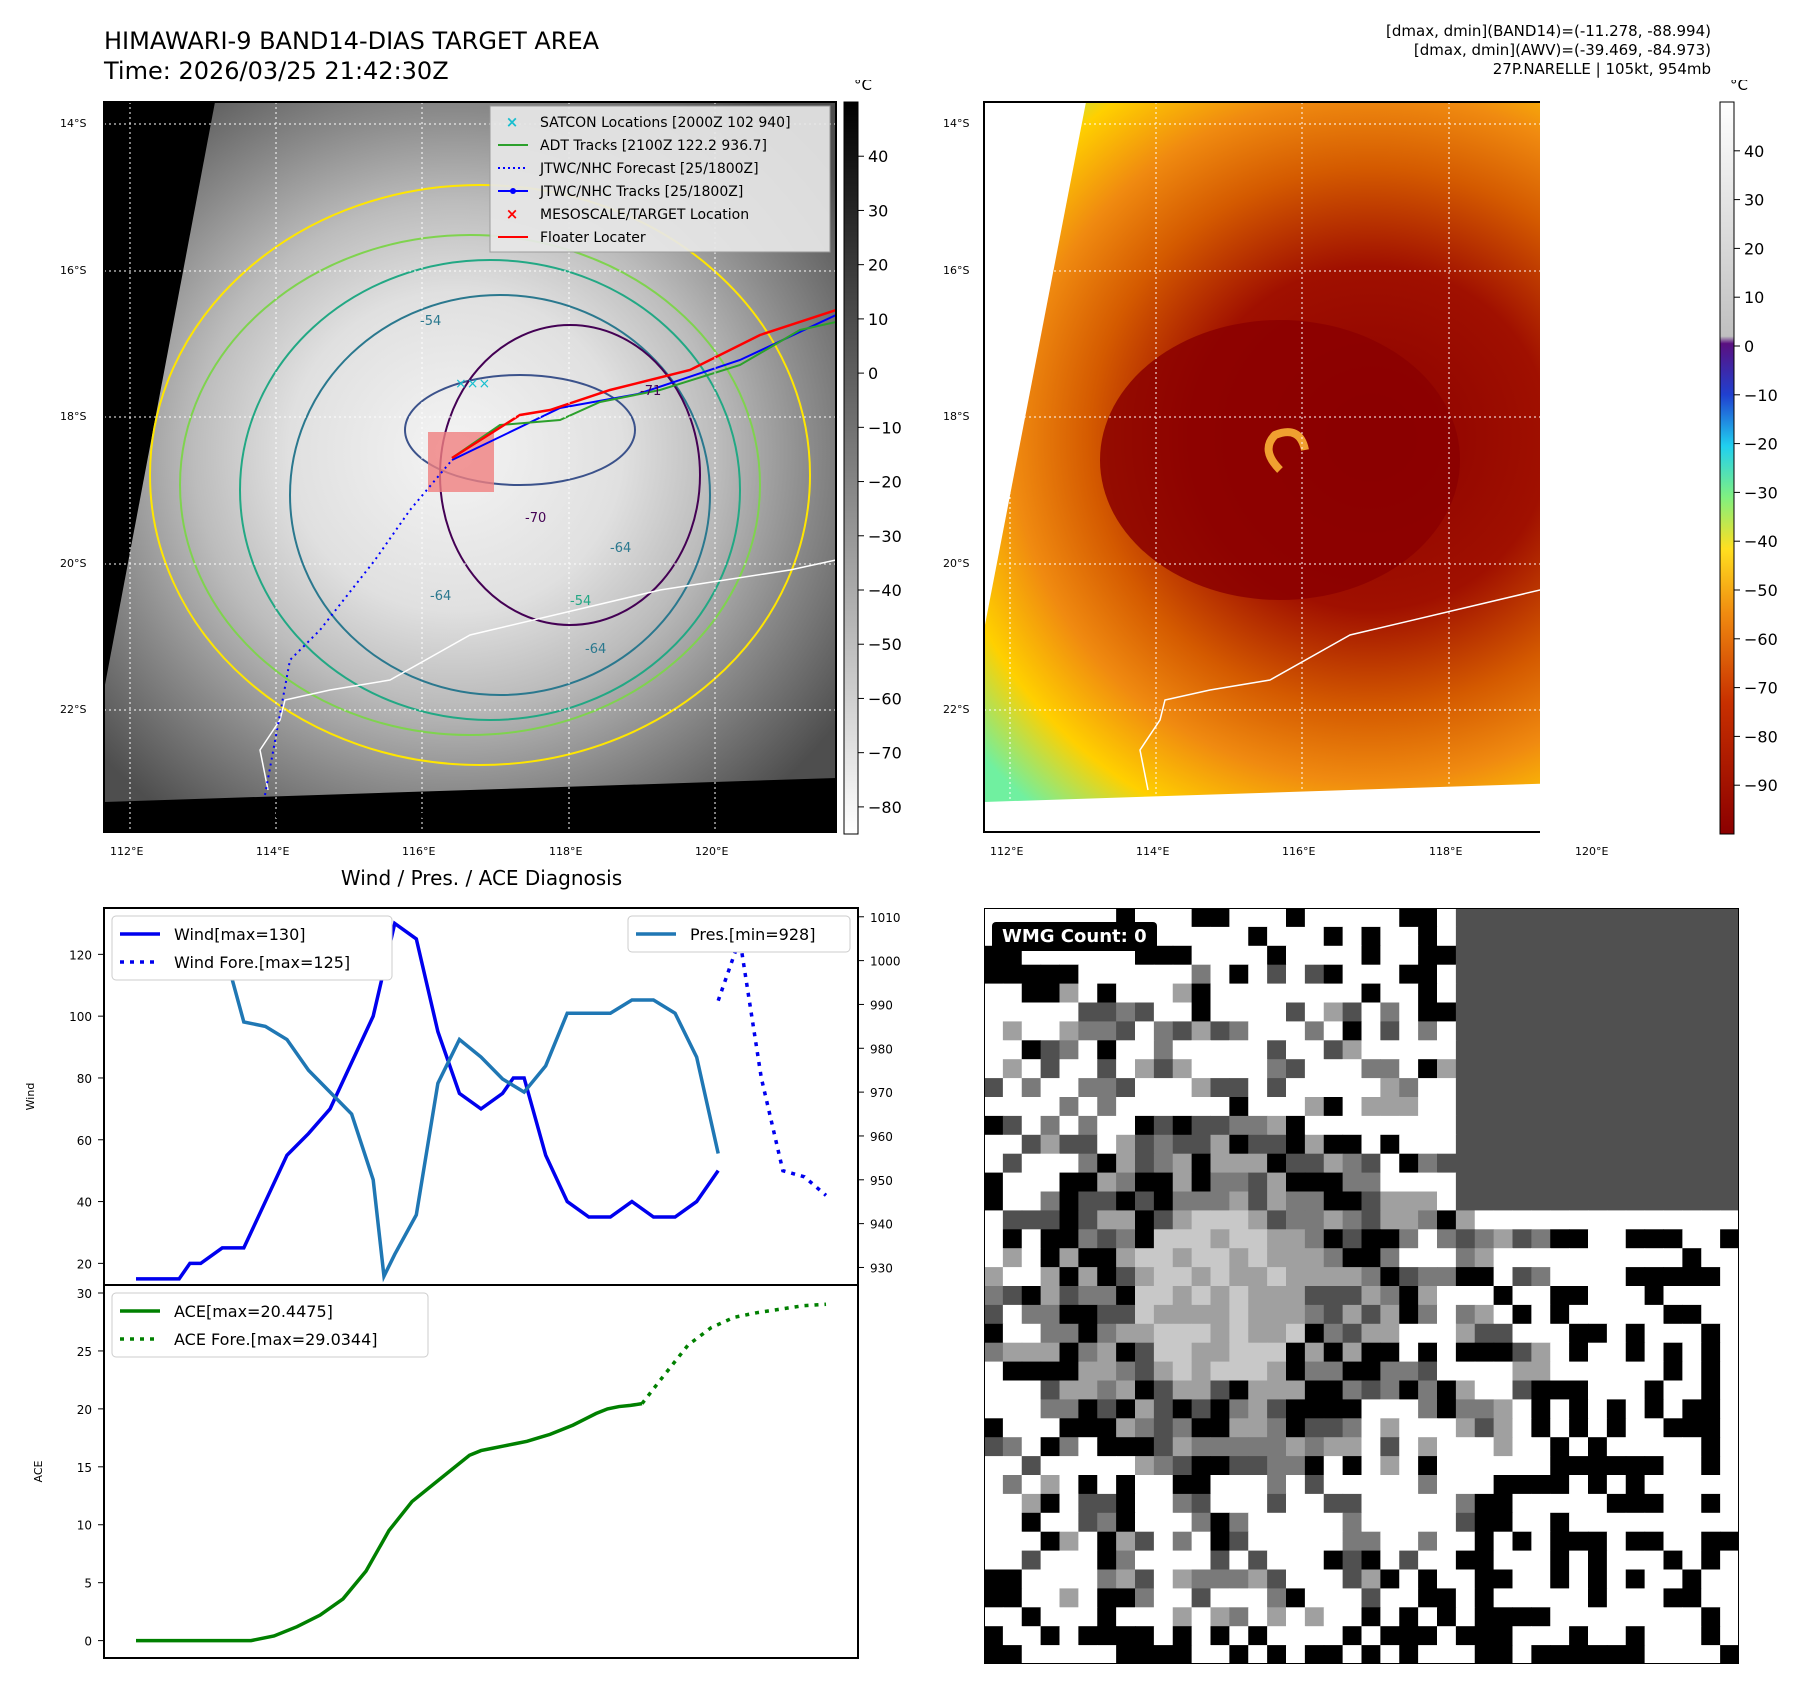 This screenshot has height=1690, width=1797. Describe the element at coordinates (1761, 785) in the screenshot. I see `colorbar-tick-label: −90` at that location.